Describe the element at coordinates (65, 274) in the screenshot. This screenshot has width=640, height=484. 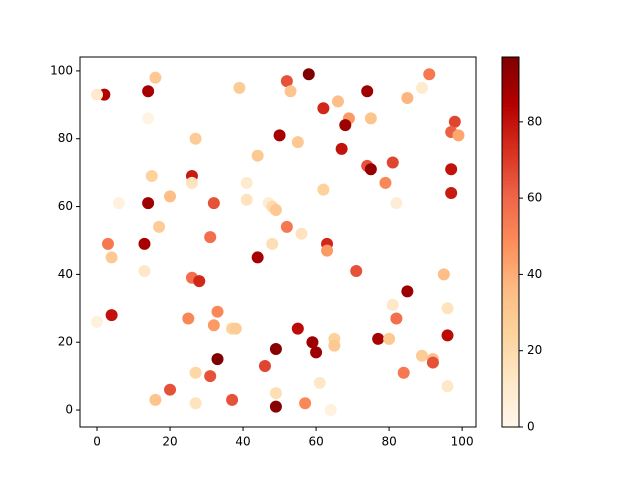
I see `y-tick-label: 40` at that location.